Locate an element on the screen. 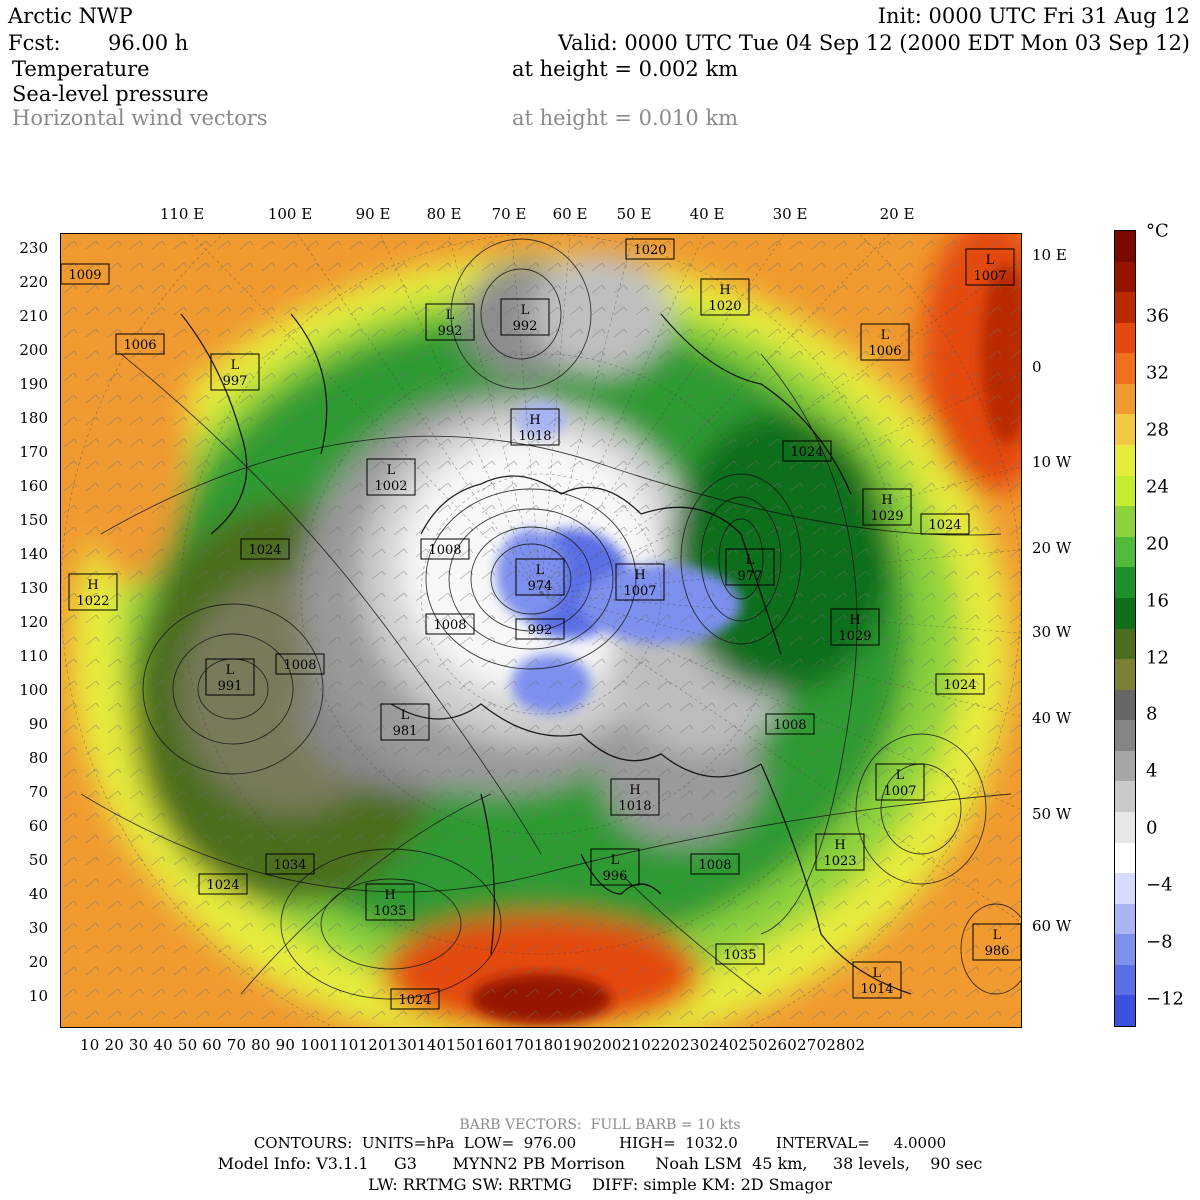 The width and height of the screenshot is (1200, 1200). top-lon-label: 70 E is located at coordinates (509, 214).